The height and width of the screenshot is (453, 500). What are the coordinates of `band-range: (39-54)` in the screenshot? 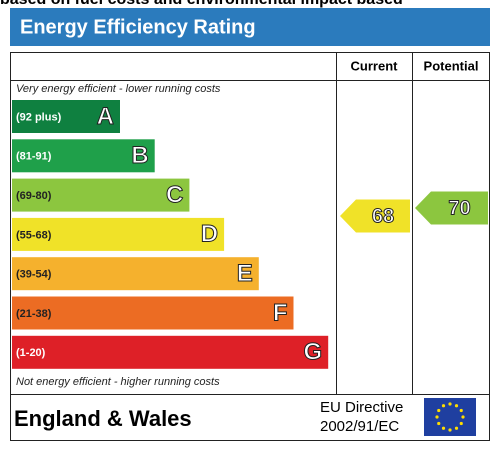 It's located at (34, 275).